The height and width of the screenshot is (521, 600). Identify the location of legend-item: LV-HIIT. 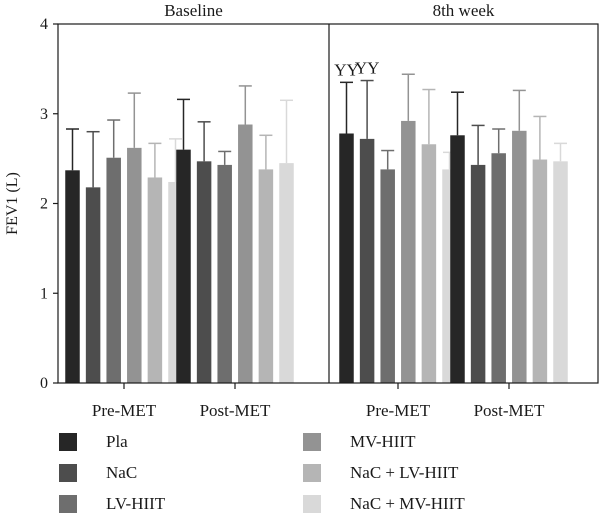
(112, 504).